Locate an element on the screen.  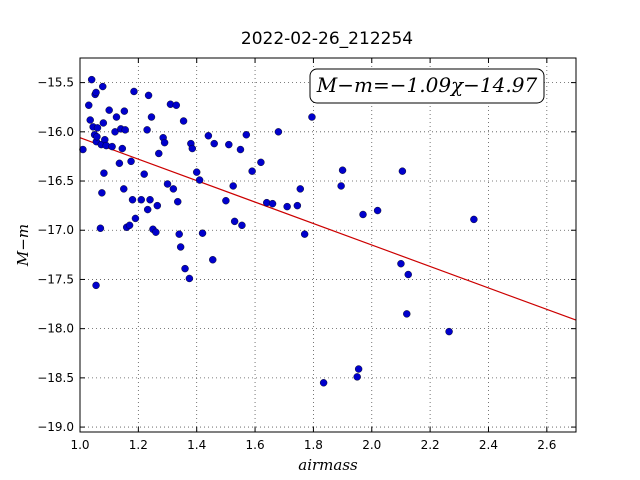
x-tick-label: 1.0 is located at coordinates (79, 445).